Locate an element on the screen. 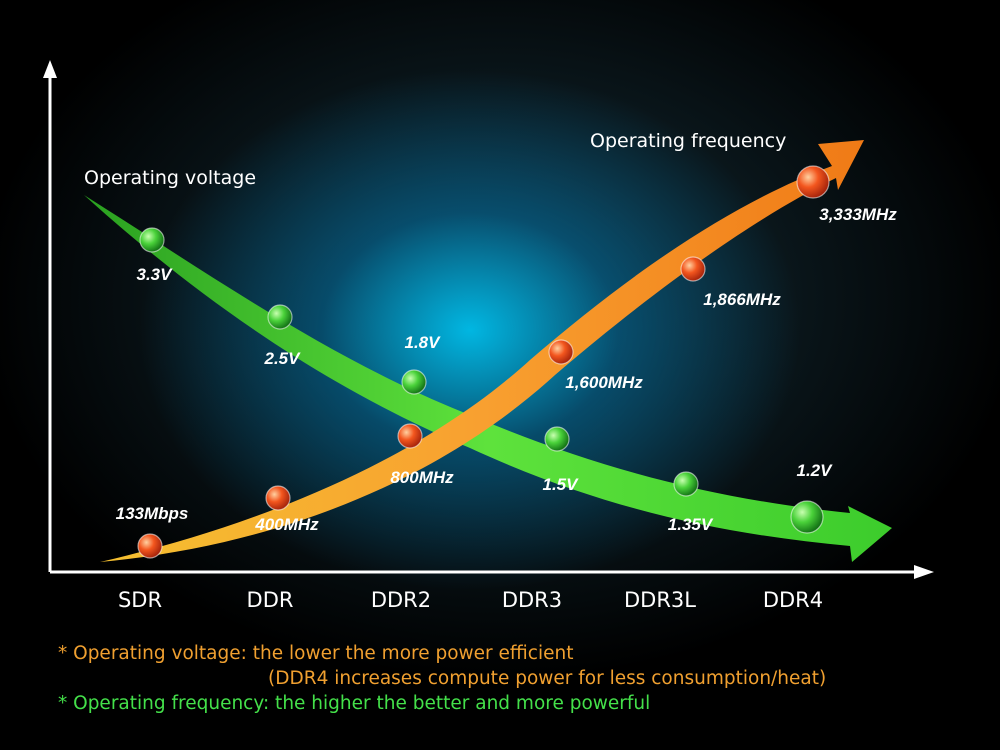 Image resolution: width=1000 pixels, height=750 pixels. x-tick-label-ddr3: DDR3 is located at coordinates (532, 600).